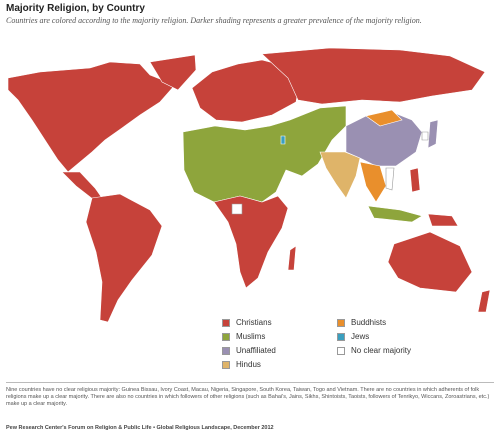  What do you see at coordinates (251, 242) in the screenshot?
I see `sub-saharan-africa` at bounding box center [251, 242].